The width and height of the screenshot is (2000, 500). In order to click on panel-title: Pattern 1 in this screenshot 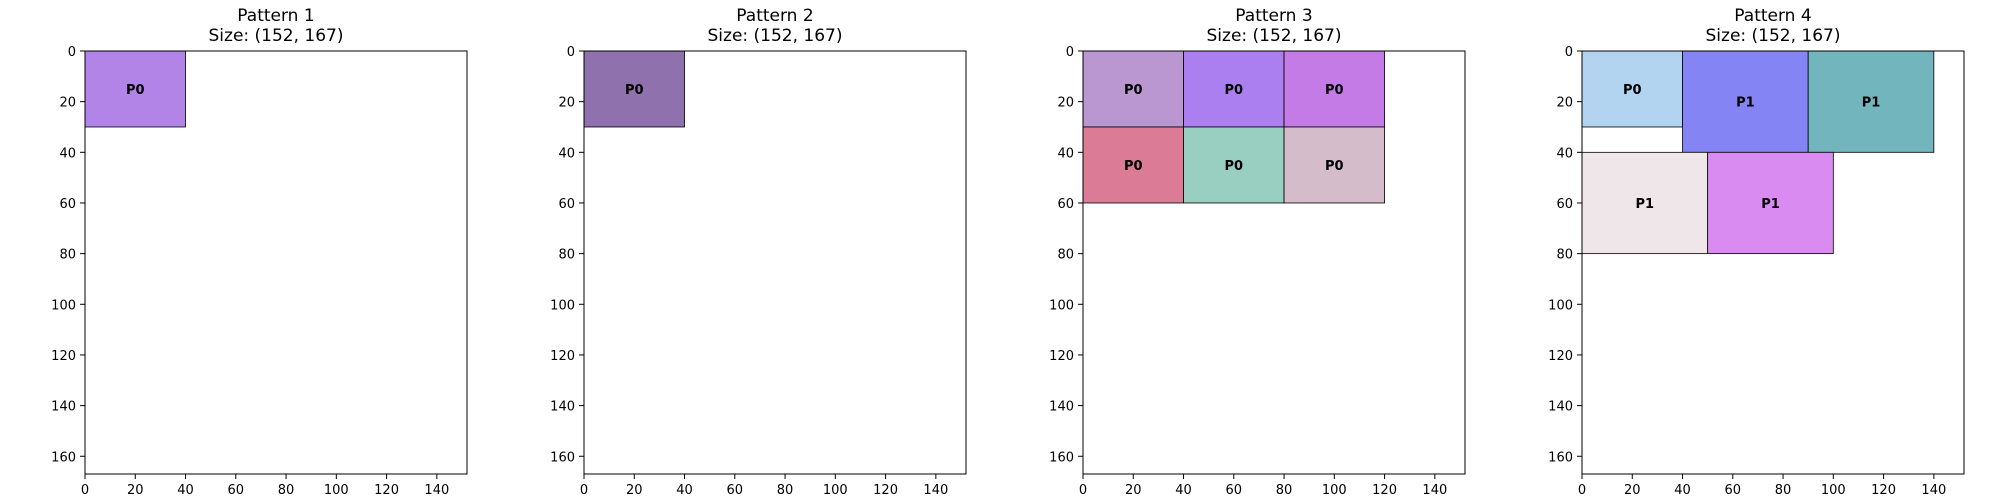, I will do `click(275, 16)`.